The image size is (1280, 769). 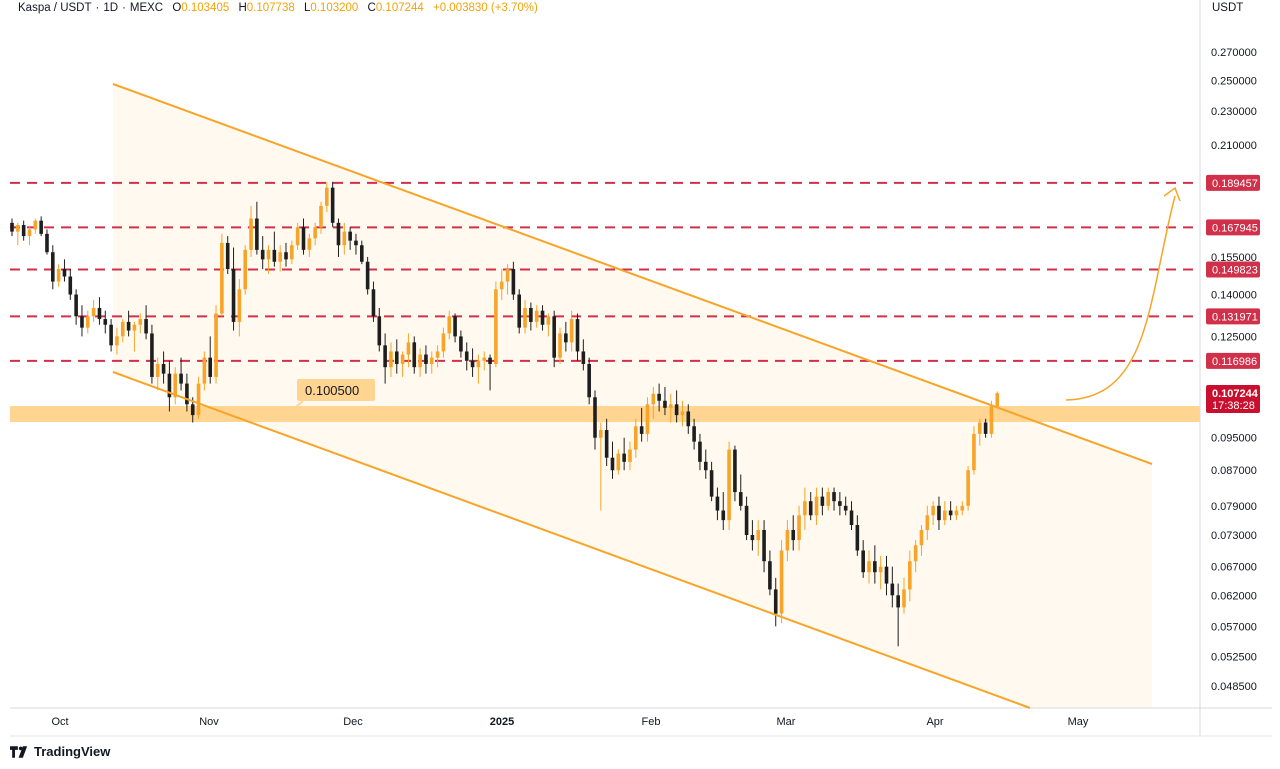 I want to click on change-value: +0.003830 (+3.70%), so click(x=485, y=8).